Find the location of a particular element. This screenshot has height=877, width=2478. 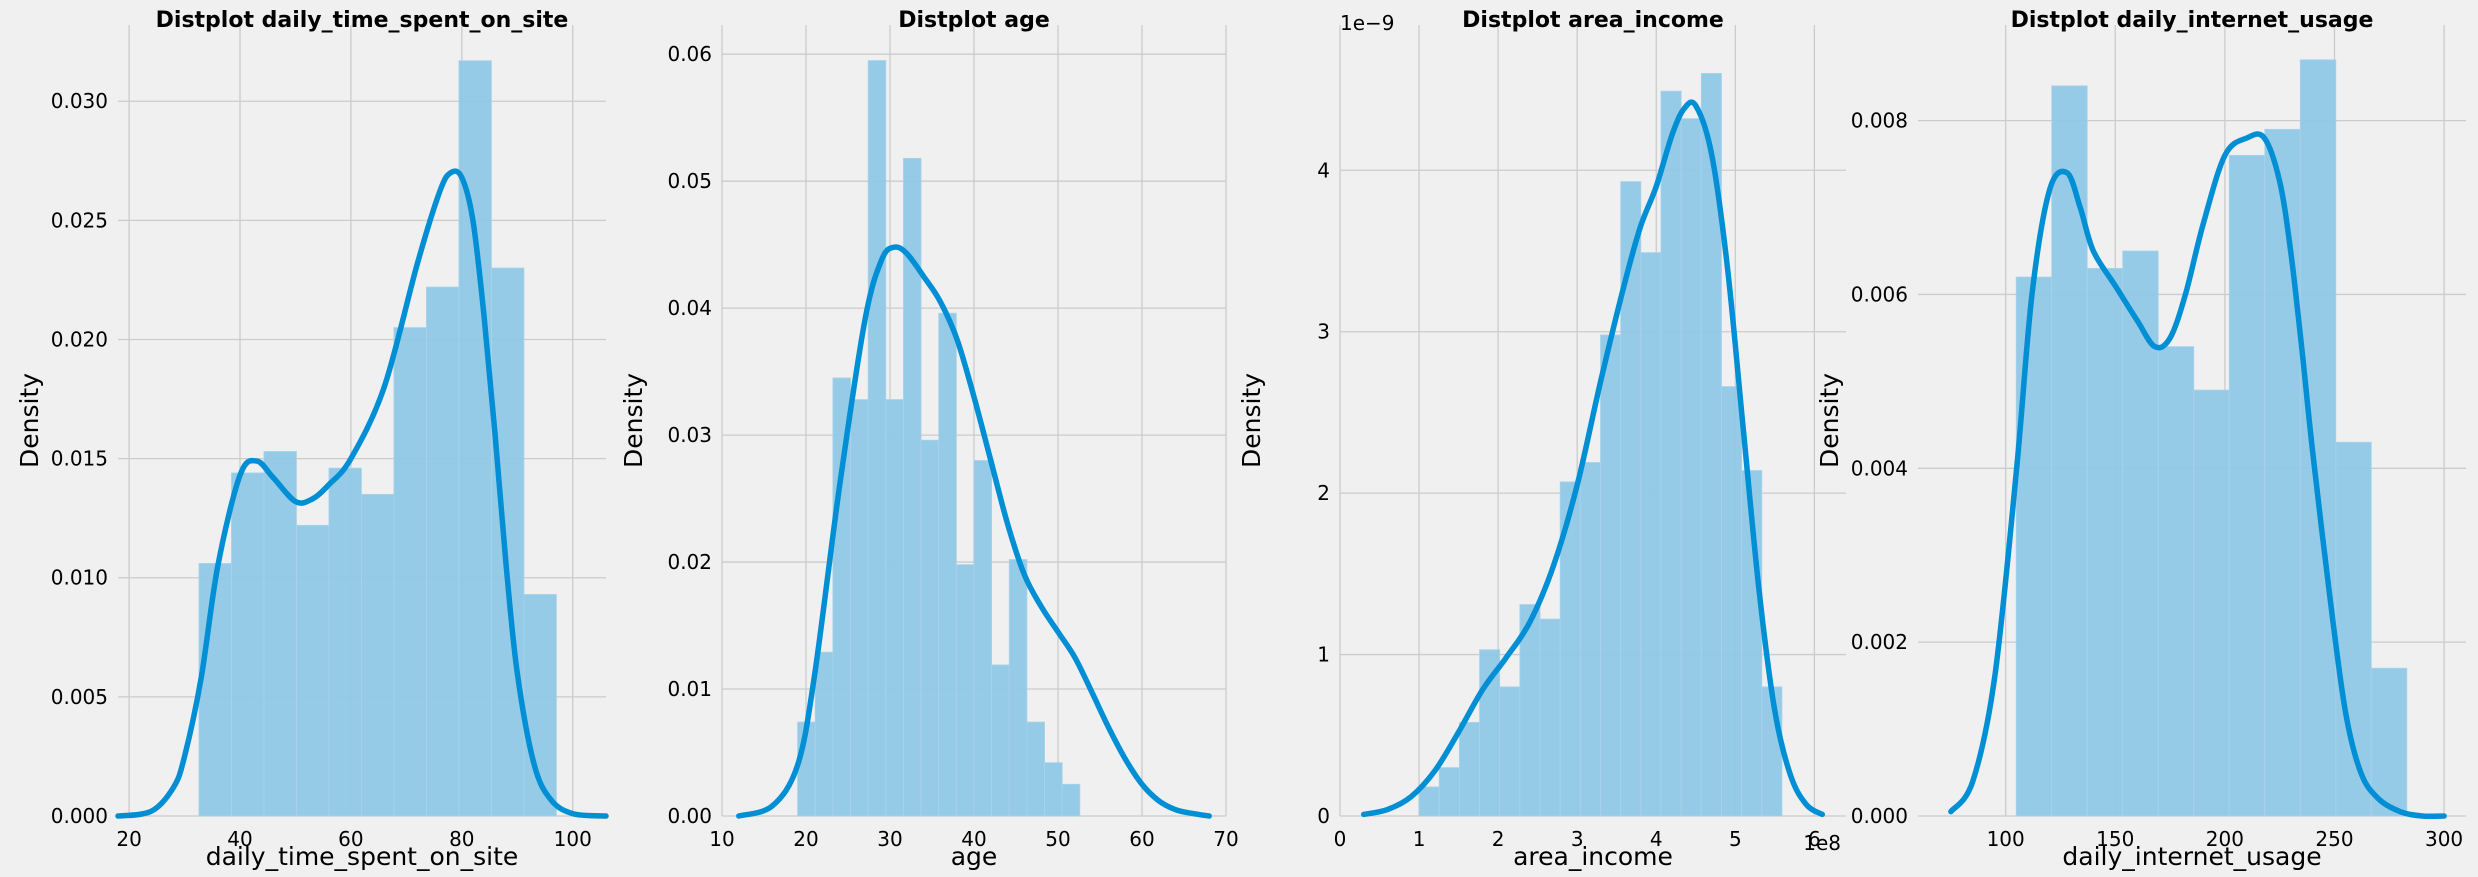

panel-title: Distplot area_income is located at coordinates (1593, 20).